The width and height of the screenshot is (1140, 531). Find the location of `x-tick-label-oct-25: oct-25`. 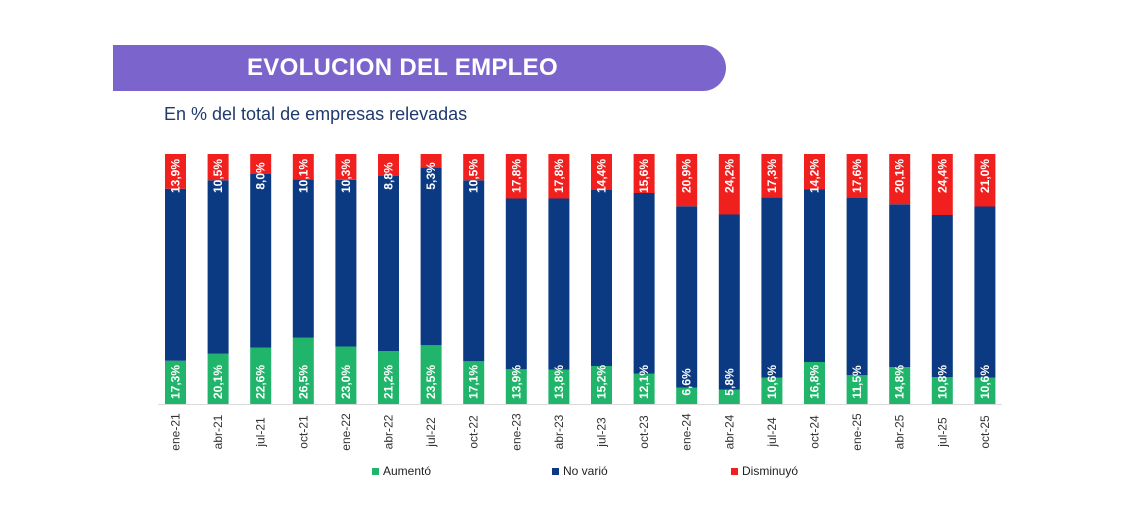

x-tick-label-oct-25: oct-25 is located at coordinates (985, 432).